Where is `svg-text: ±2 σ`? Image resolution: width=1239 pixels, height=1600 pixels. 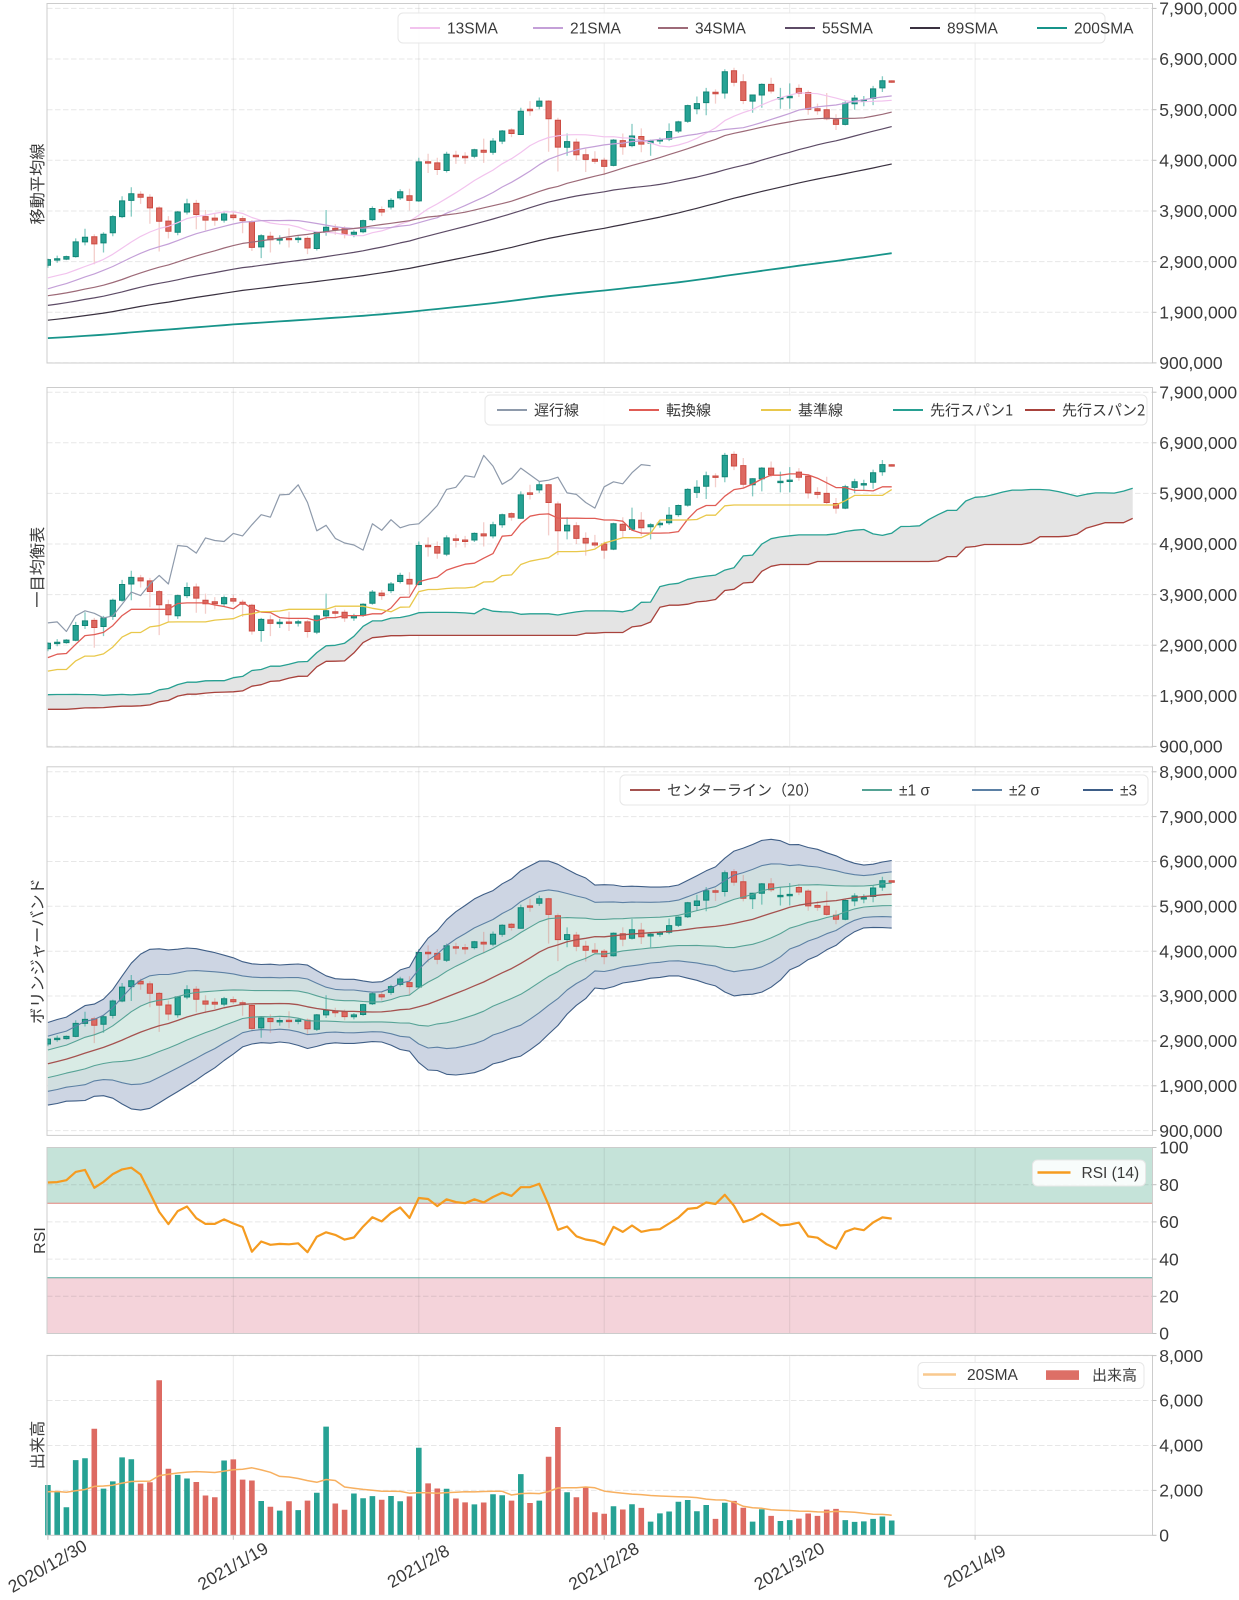
svg-text: ±2 σ is located at coordinates (1024, 791).